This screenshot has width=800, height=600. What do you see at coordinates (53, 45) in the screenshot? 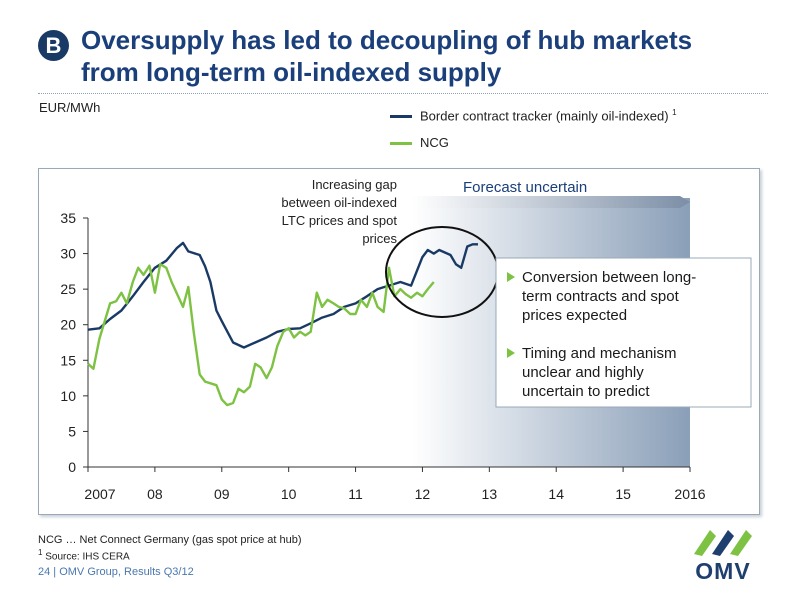
I see `section-badge: B` at bounding box center [53, 45].